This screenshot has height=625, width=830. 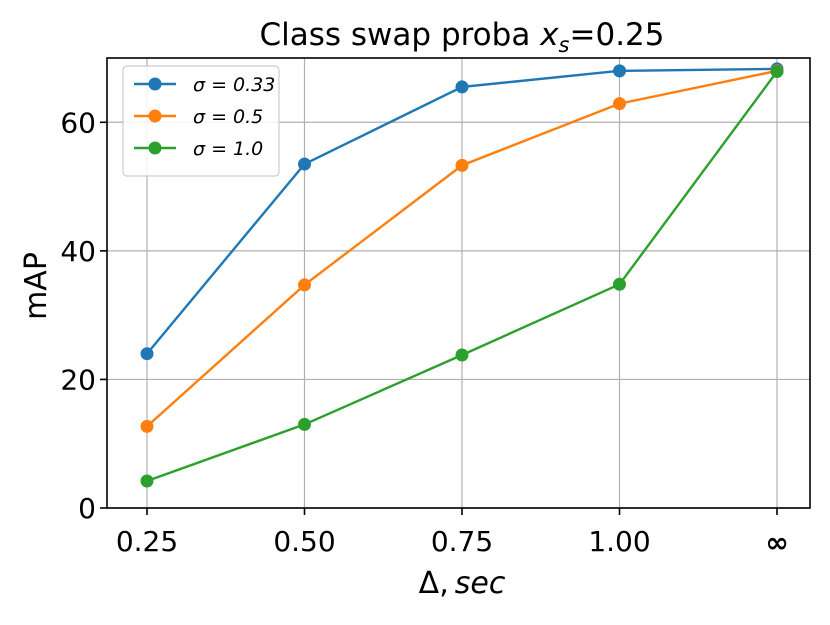 What do you see at coordinates (87, 508) in the screenshot?
I see `y-tick-label: 0` at bounding box center [87, 508].